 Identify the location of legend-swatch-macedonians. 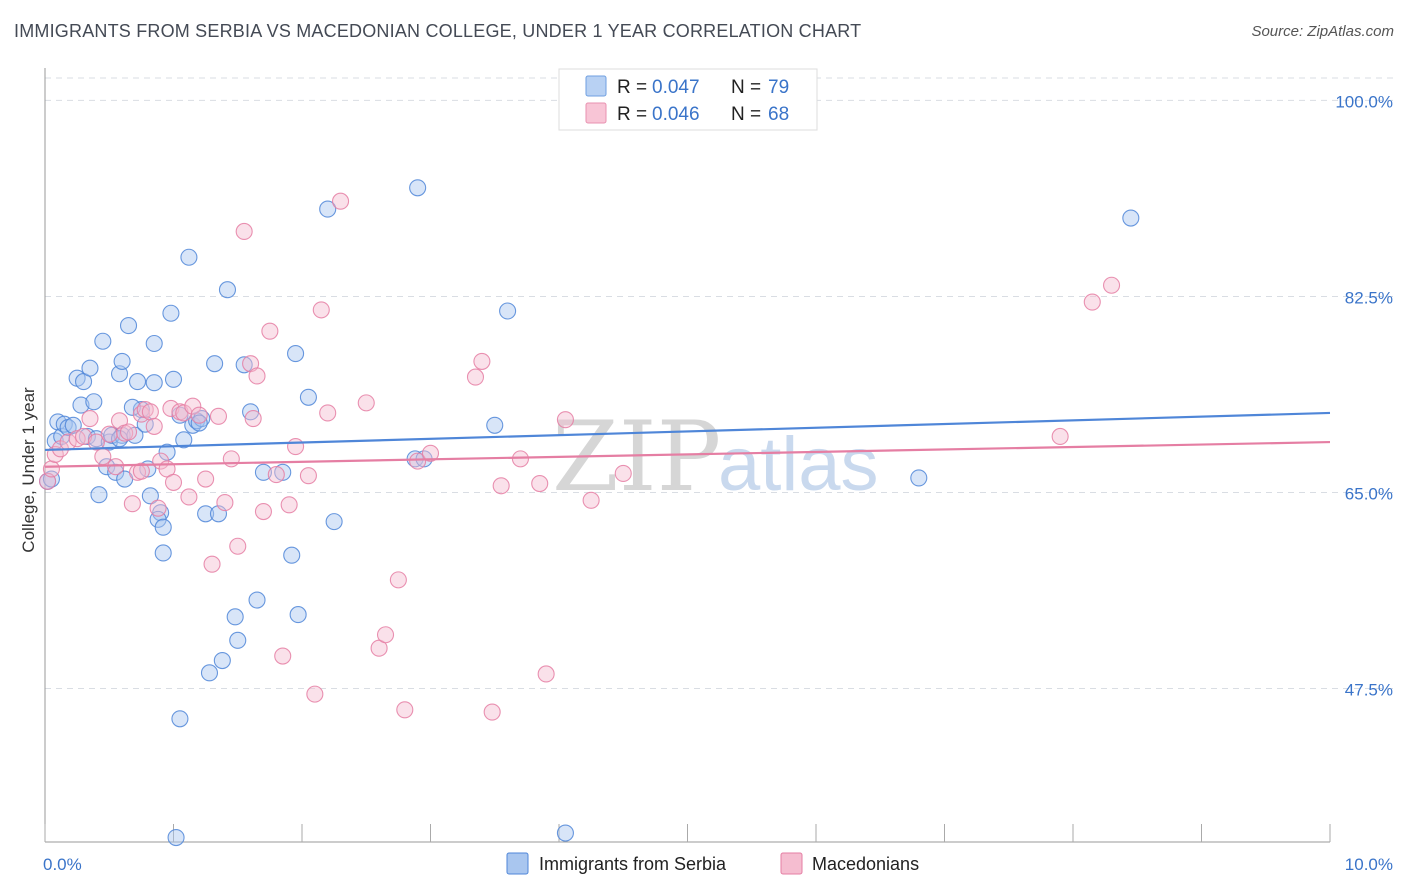
(596, 113).